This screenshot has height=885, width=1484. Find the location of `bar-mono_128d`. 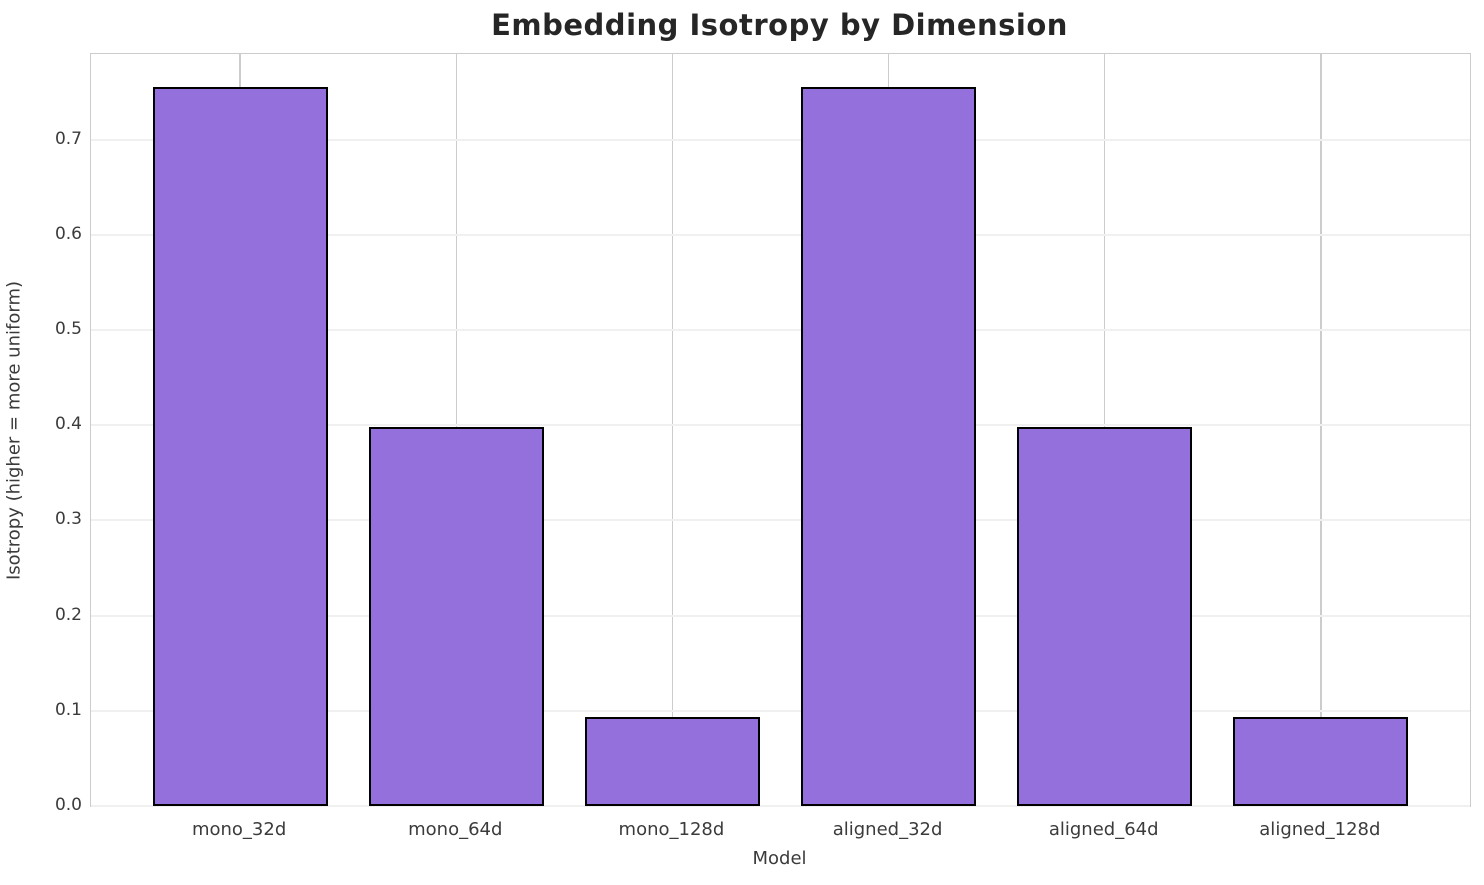

bar-mono_128d is located at coordinates (672, 761).